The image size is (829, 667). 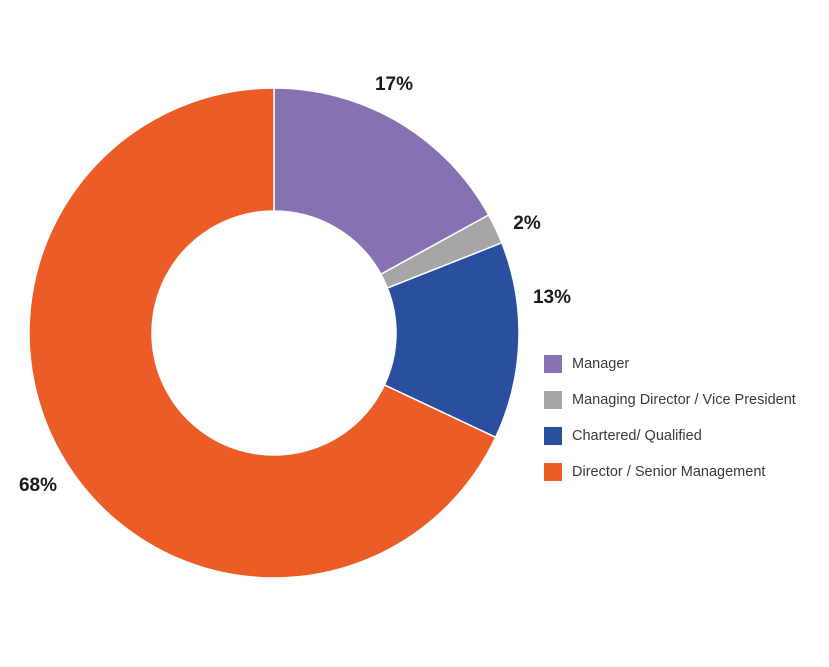 I want to click on legend-item-director: Director / Senior Management, so click(x=670, y=472).